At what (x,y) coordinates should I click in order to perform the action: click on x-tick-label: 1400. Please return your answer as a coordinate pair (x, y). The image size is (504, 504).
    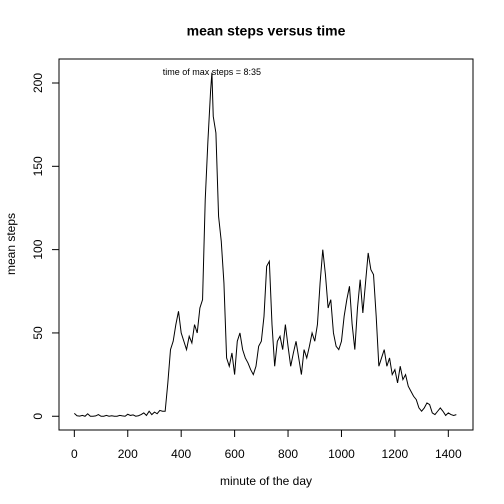
    Looking at the image, I should click on (448, 454).